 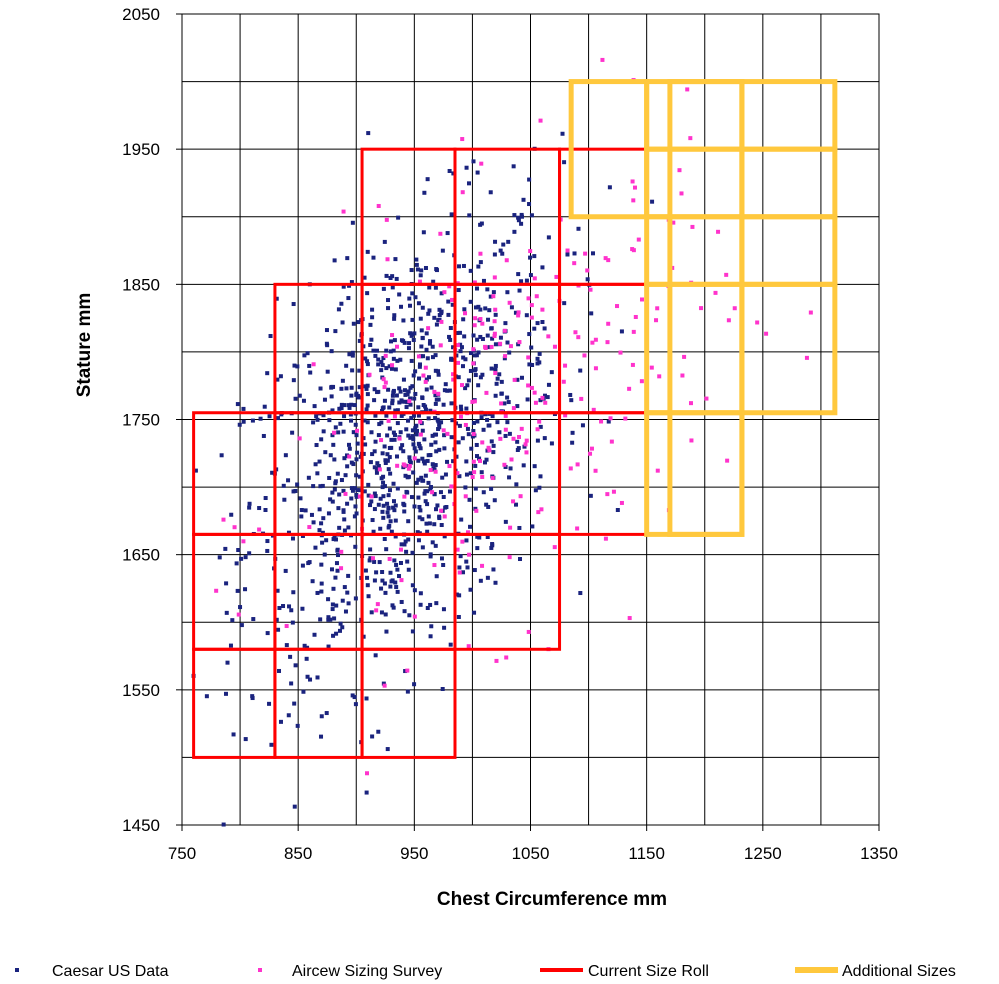 What do you see at coordinates (182, 853) in the screenshot?
I see `x-tick-label: 750` at bounding box center [182, 853].